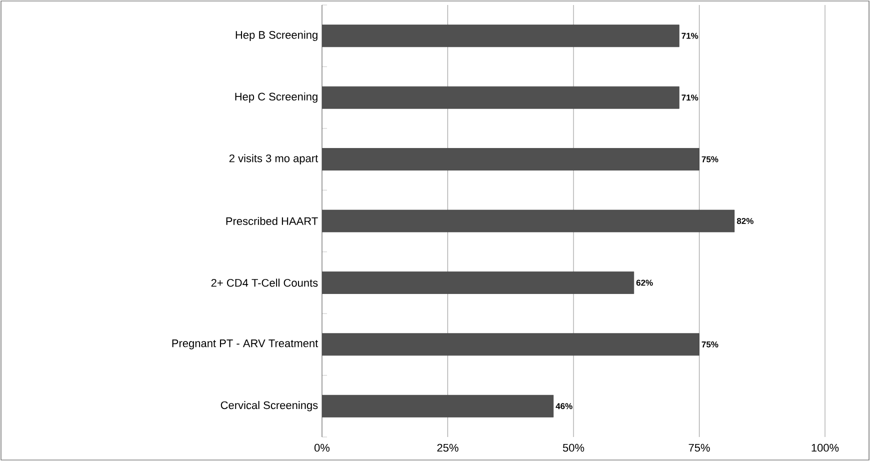 The width and height of the screenshot is (870, 461). What do you see at coordinates (277, 35) in the screenshot?
I see `y-tick-label: Hep B Screening` at bounding box center [277, 35].